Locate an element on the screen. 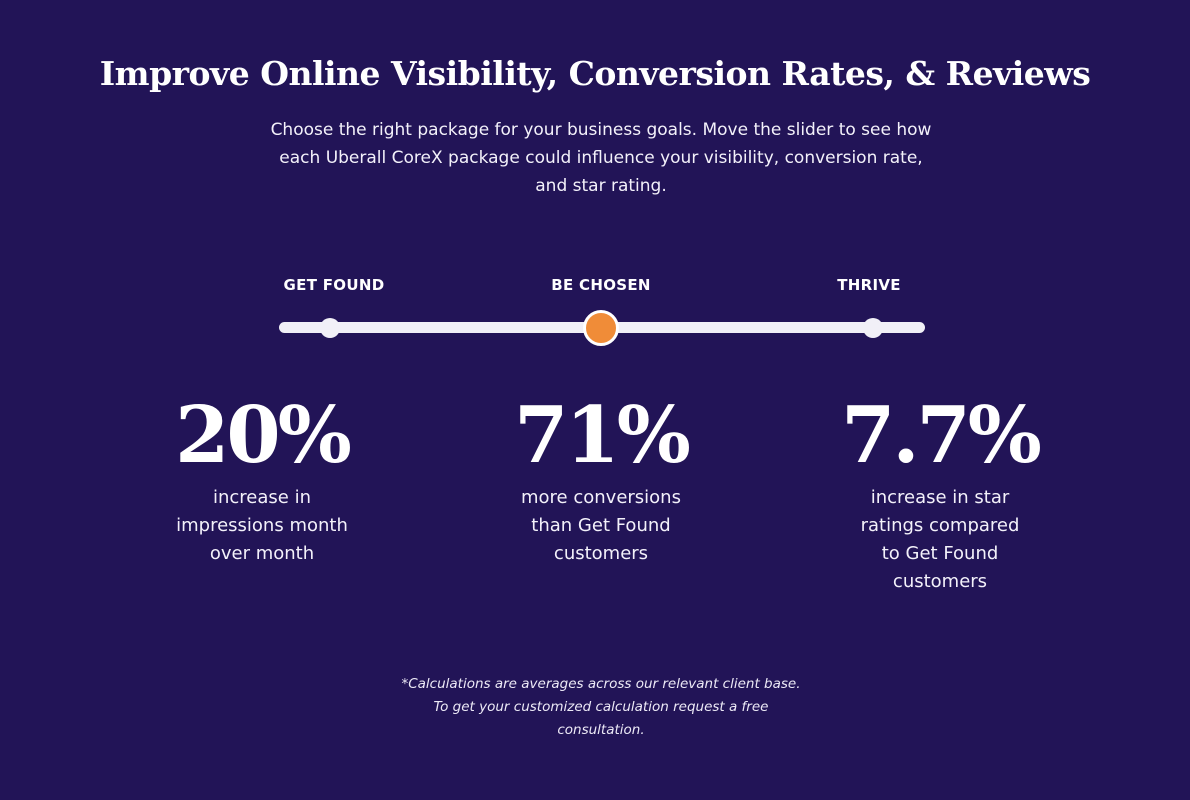 The width and height of the screenshot is (1190, 800). tier-label-thrive: THRIVE is located at coordinates (869, 285).